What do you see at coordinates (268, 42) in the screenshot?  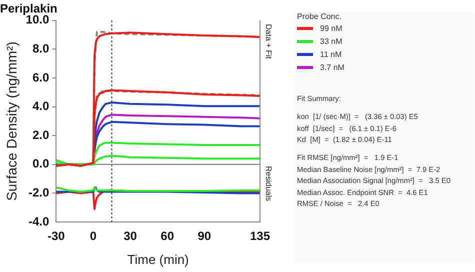 I see `text: Data + Fit` at bounding box center [268, 42].